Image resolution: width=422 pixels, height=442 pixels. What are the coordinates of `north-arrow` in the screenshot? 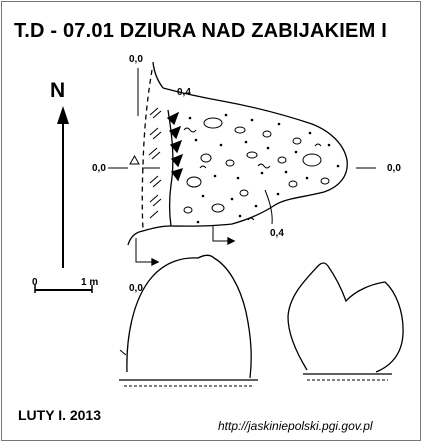 It's located at (63, 187).